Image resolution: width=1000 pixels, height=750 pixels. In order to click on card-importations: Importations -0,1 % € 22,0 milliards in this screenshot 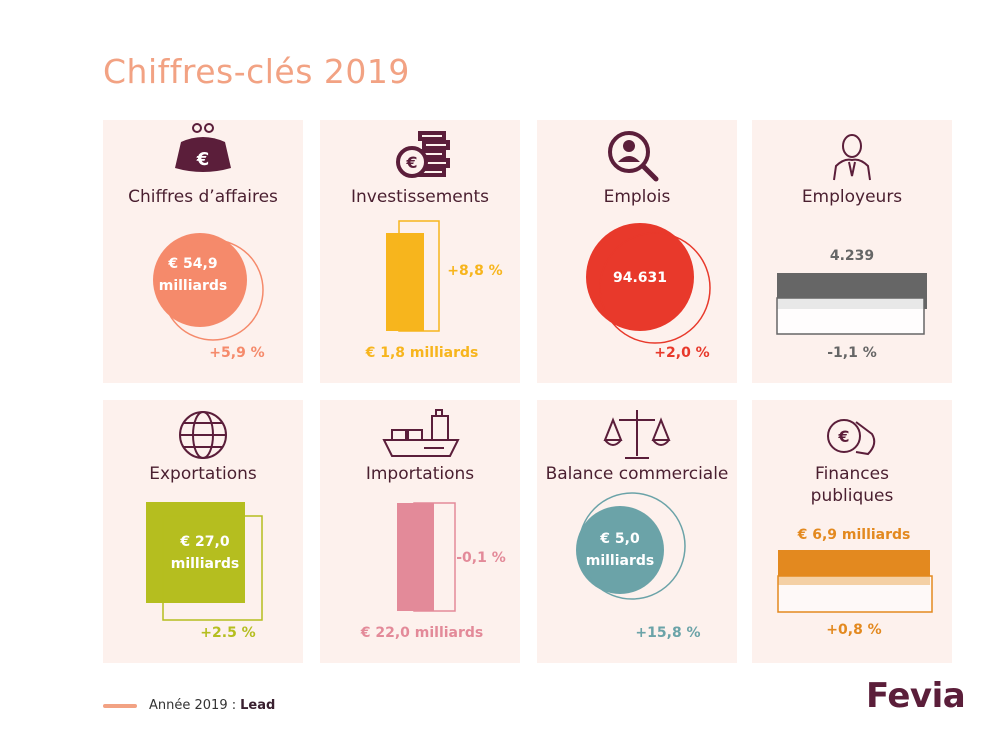, I will do `click(420, 531)`.